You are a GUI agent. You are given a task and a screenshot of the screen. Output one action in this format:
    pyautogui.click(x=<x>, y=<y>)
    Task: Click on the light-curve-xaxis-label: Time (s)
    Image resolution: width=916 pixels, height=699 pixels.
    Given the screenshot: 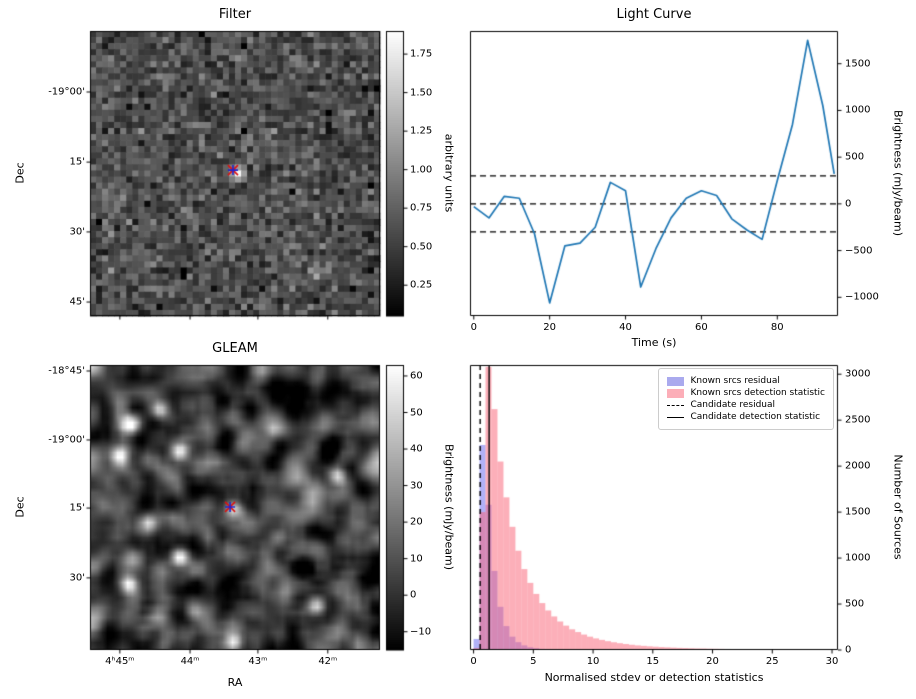 What is the action you would take?
    pyautogui.click(x=654, y=342)
    